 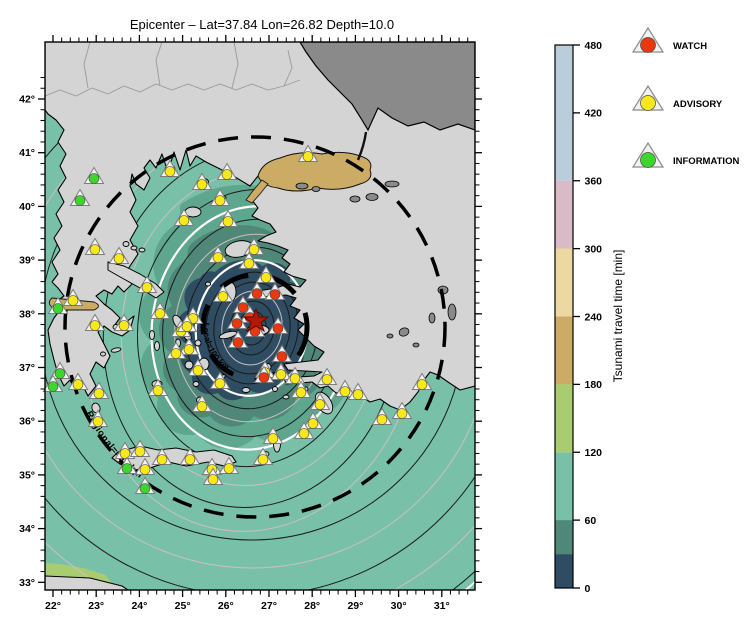 What do you see at coordinates (594, 317) in the screenshot?
I see `colorbar-tick-label: 240` at bounding box center [594, 317].